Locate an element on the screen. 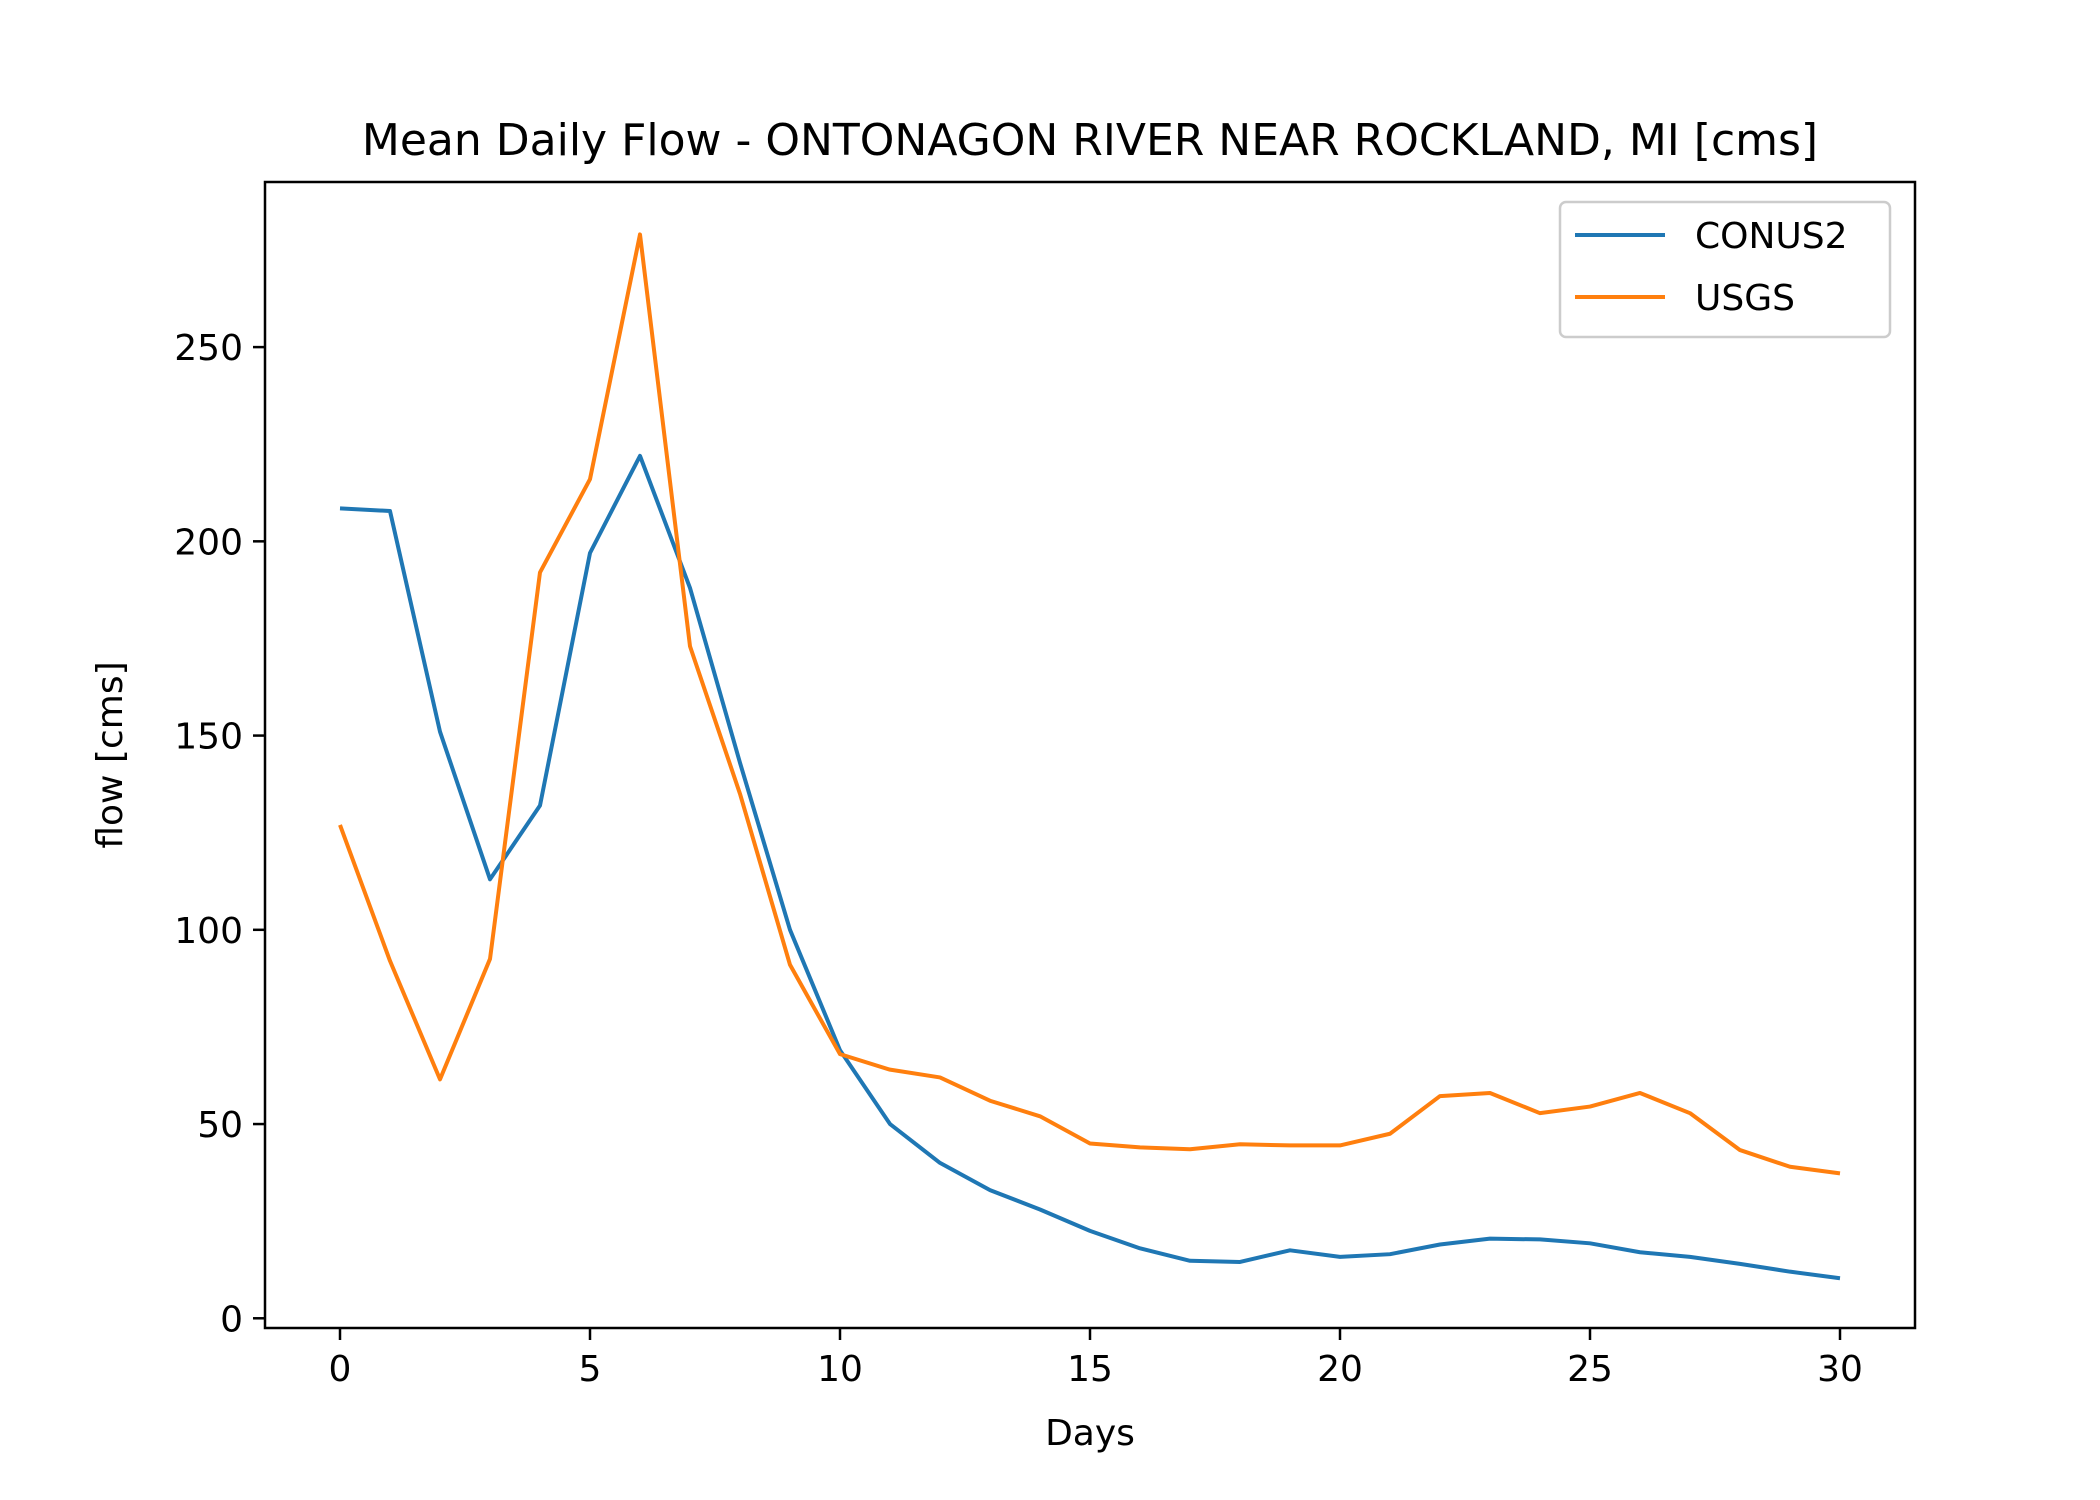  x-tick-label: 5 is located at coordinates (590, 1369).